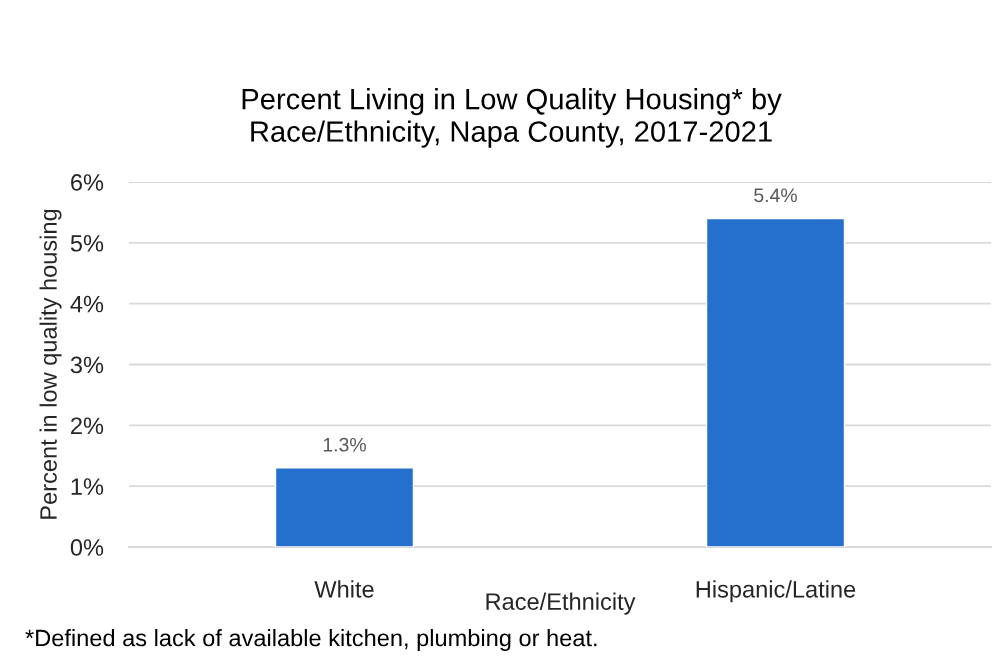 The image size is (1003, 660). Describe the element at coordinates (87, 426) in the screenshot. I see `y-tick-label: 2%` at that location.